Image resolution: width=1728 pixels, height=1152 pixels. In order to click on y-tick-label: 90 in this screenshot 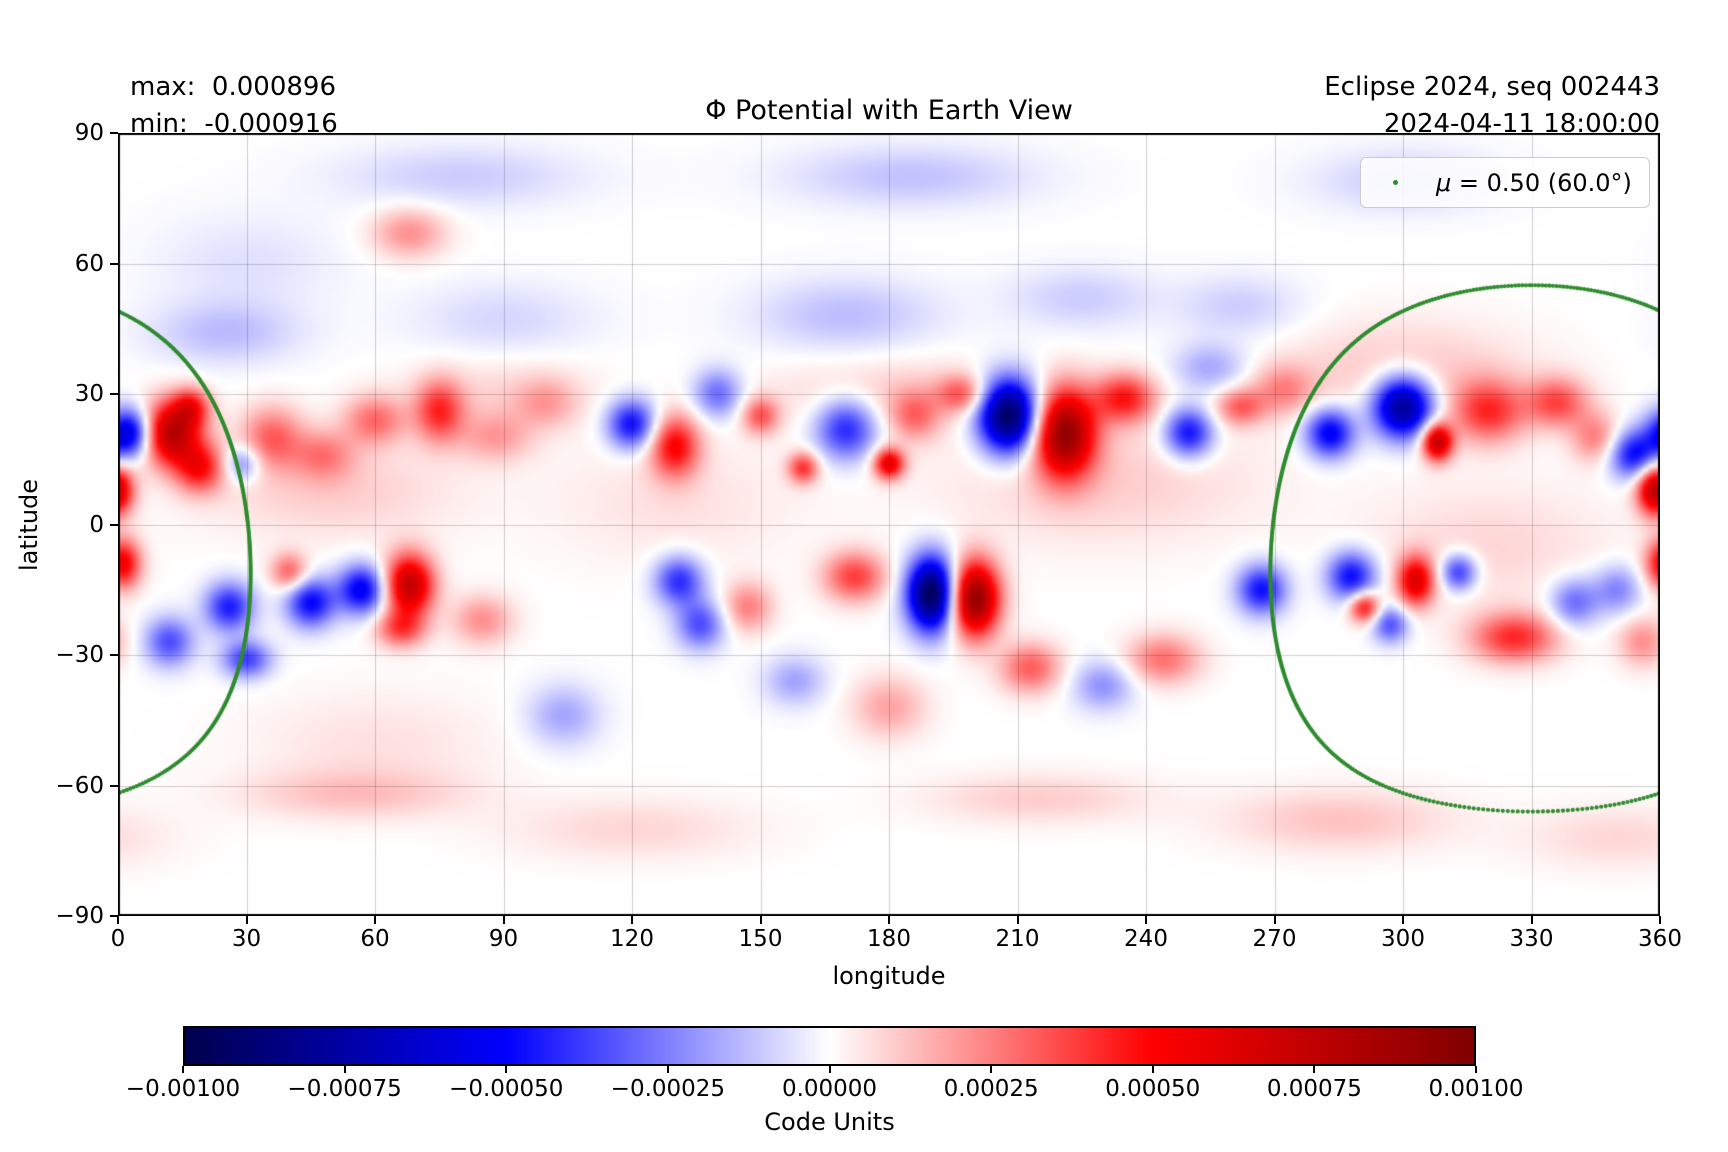, I will do `click(89, 133)`.